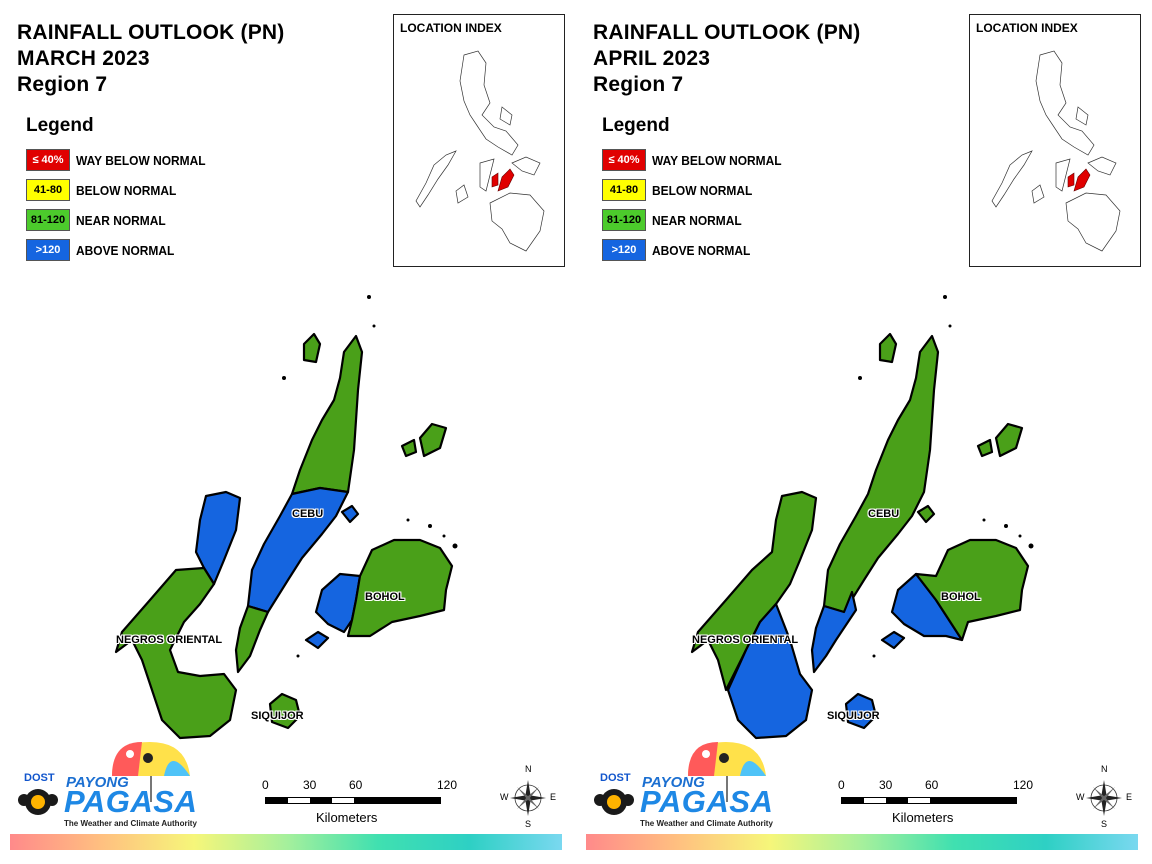  I want to click on umbrella-logo-icon, so click(104, 778).